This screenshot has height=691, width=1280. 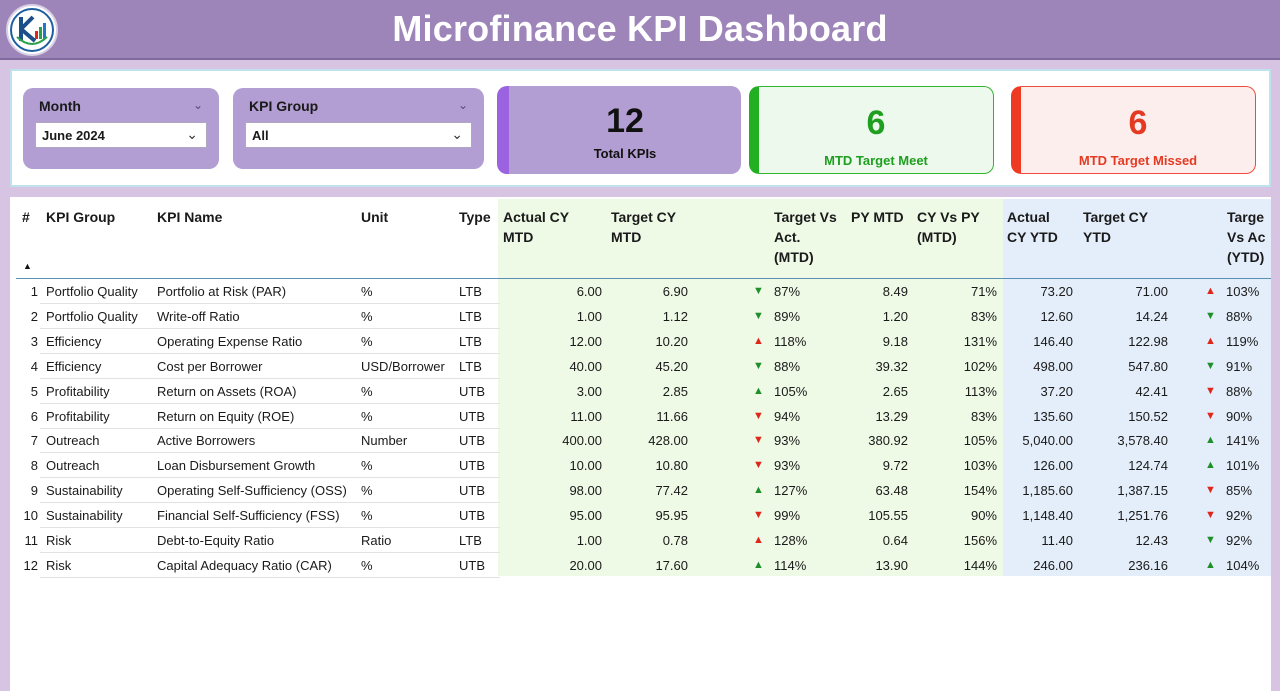 I want to click on row-kpi-group: Profitability, so click(x=78, y=391).